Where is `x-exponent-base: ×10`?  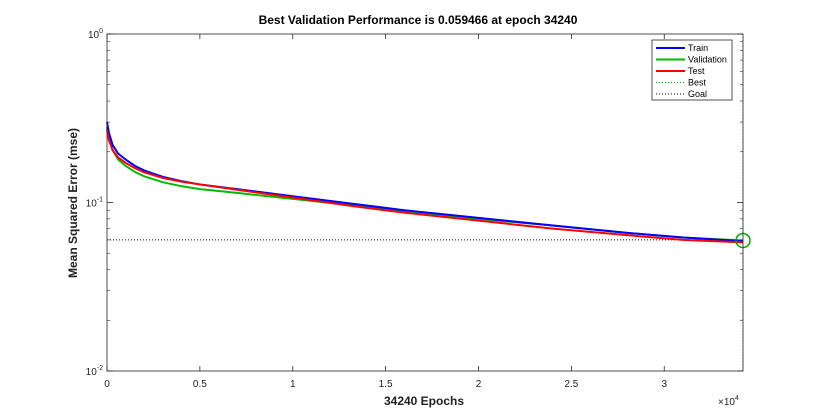
x-exponent-base: ×10 is located at coordinates (726, 402).